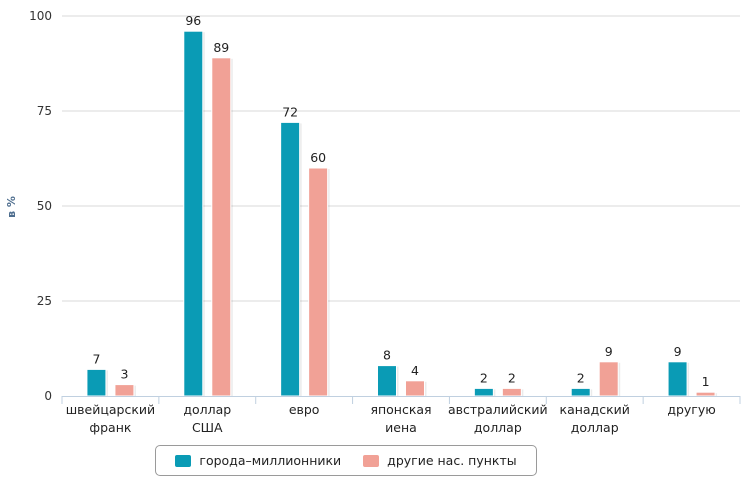 The width and height of the screenshot is (750, 483). I want to click on x-category-label: швейцарский, so click(110, 409).